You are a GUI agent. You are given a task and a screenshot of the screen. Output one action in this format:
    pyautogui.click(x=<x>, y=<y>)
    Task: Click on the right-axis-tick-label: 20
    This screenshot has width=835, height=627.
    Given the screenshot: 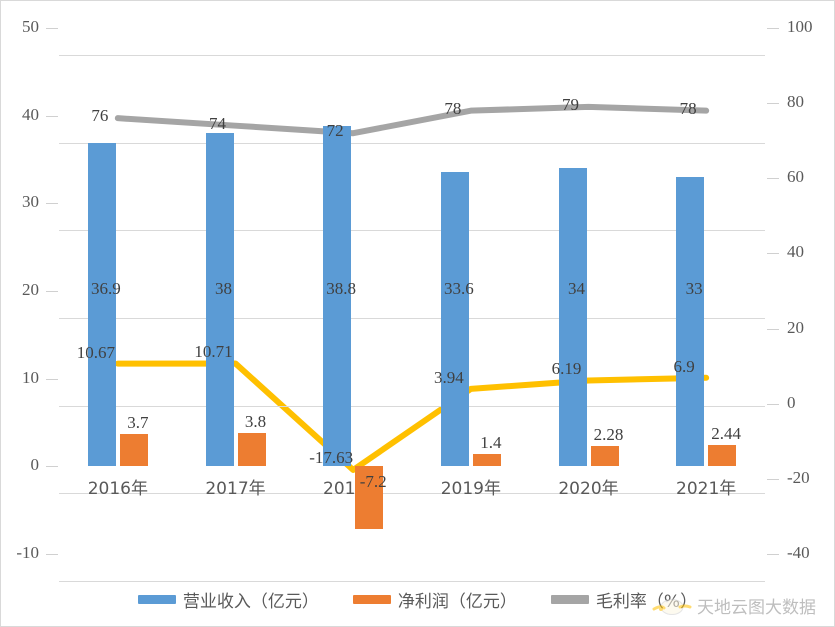 What is the action you would take?
    pyautogui.click(x=795, y=327)
    